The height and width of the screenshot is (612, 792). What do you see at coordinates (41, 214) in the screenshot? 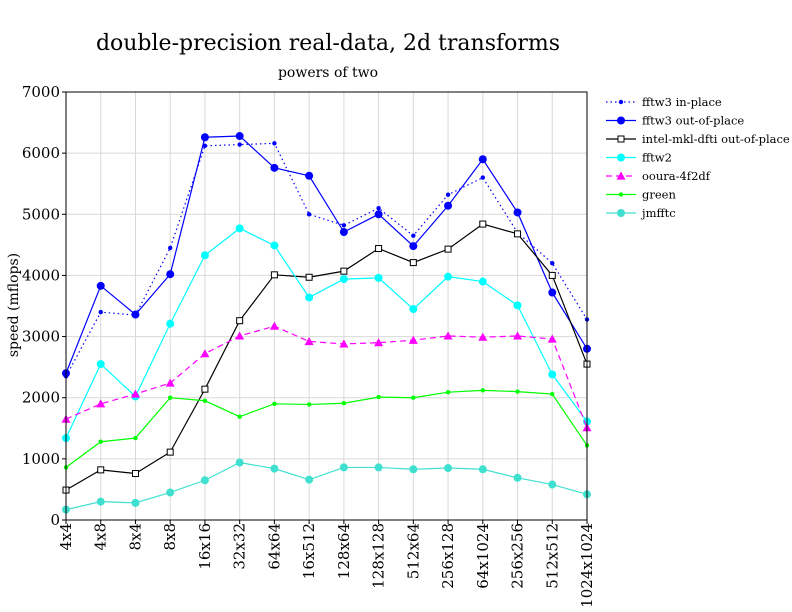
I see `y-tick-label: 5000` at bounding box center [41, 214].